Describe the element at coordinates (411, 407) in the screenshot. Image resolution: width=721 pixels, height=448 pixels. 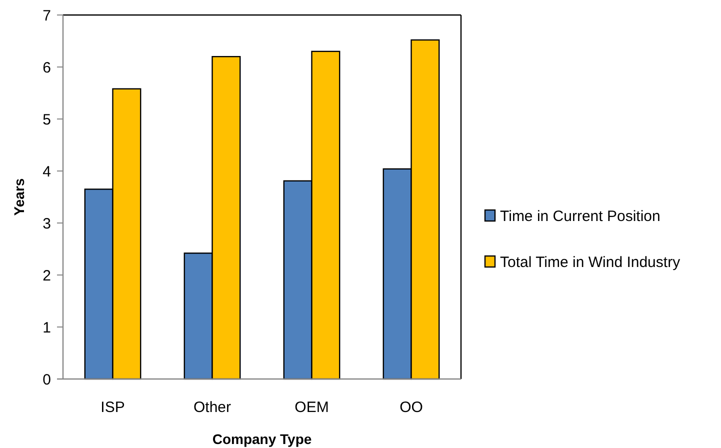
I see `x-tick-label: OO` at that location.